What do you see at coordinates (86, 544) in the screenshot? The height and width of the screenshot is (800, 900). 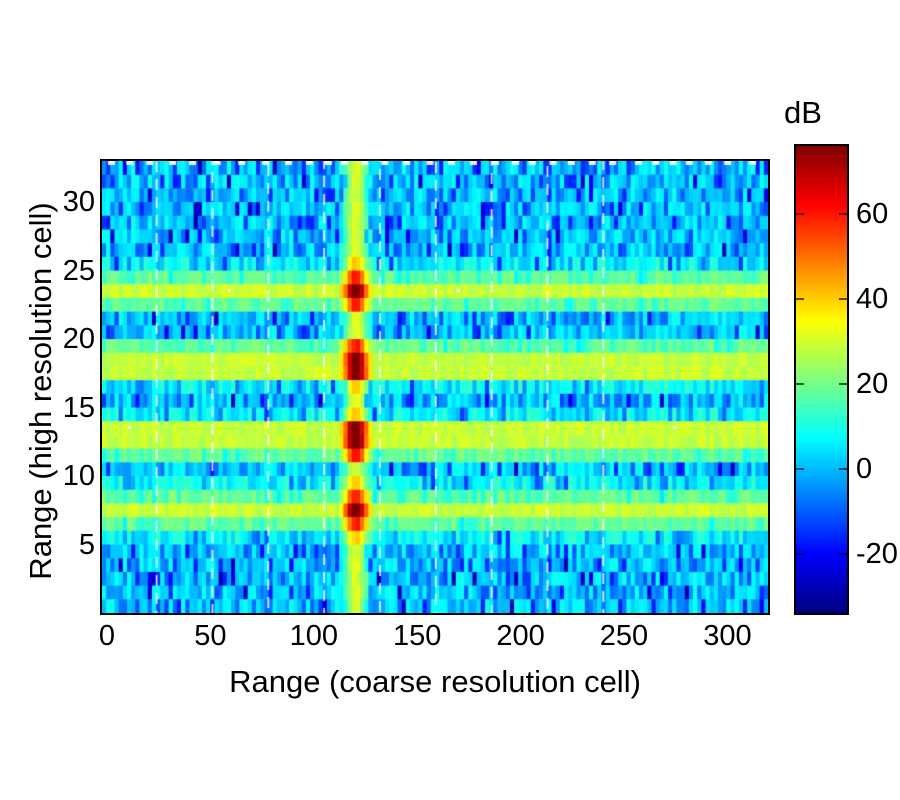 I see `y-tick-label: 5` at bounding box center [86, 544].